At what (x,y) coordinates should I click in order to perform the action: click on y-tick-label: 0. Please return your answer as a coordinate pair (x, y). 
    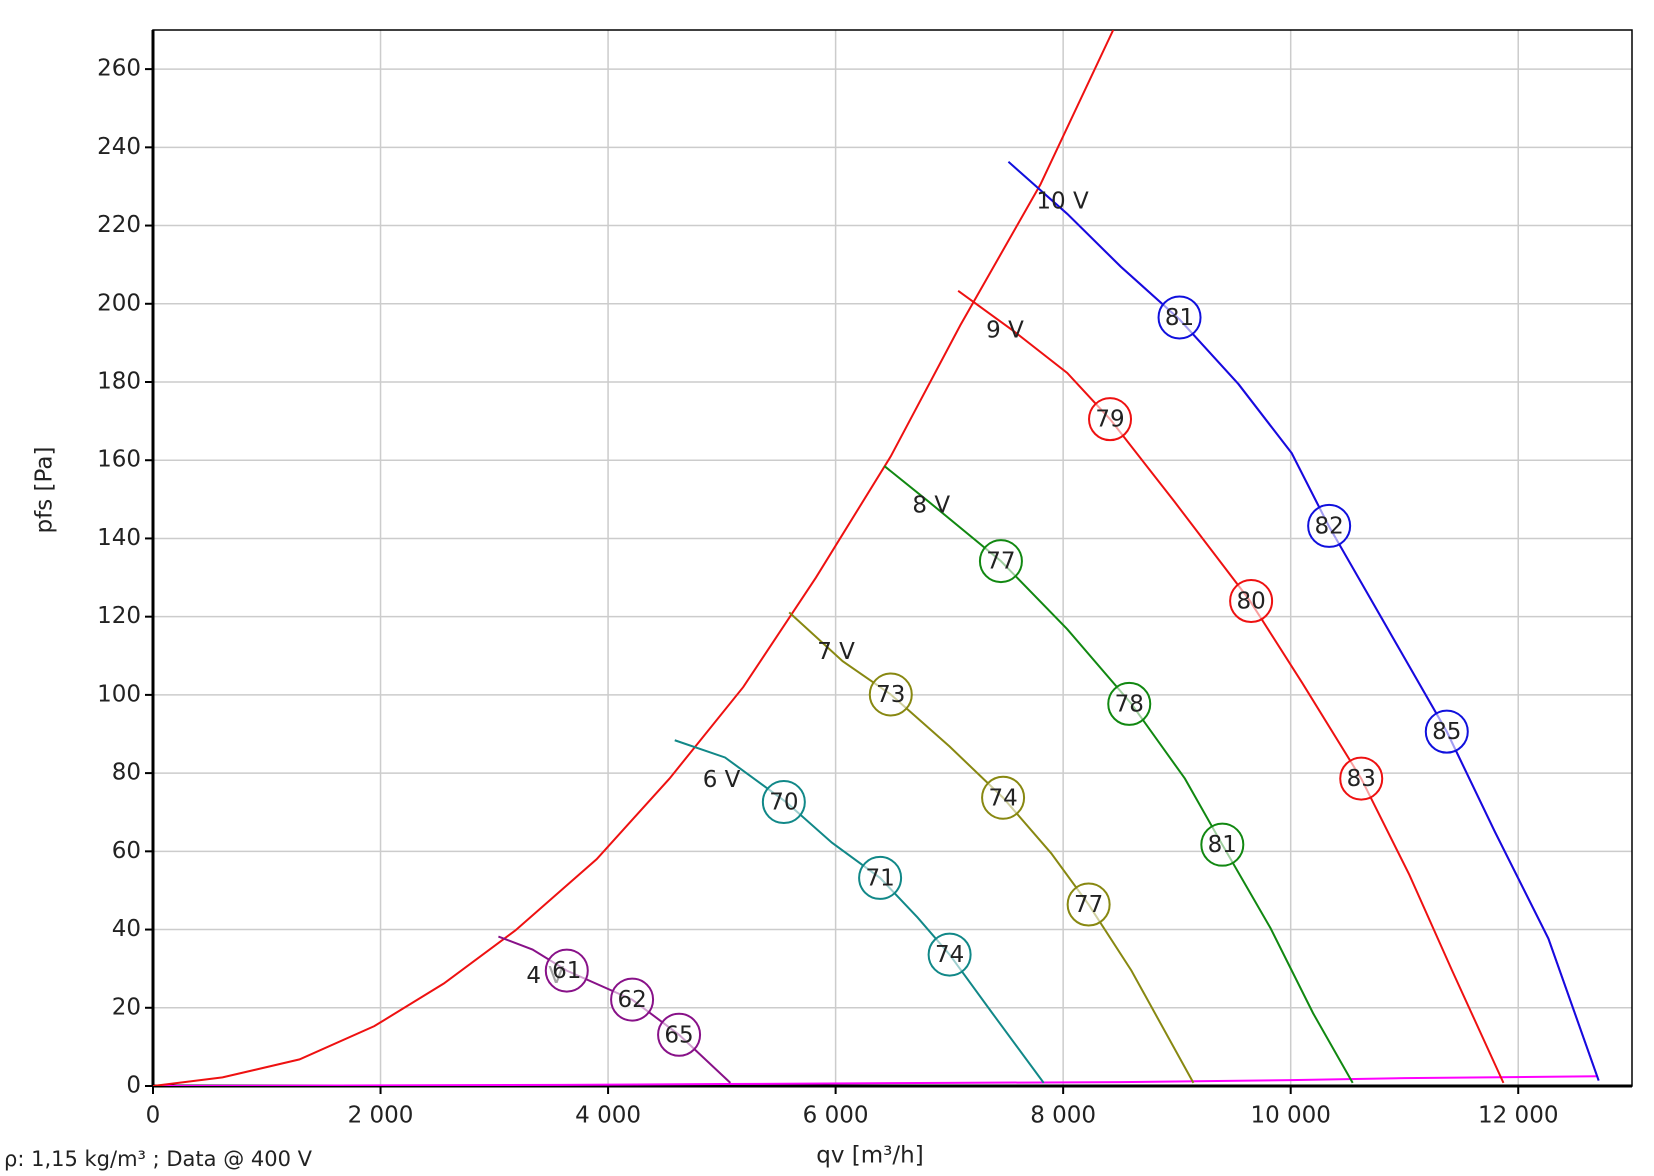
    Looking at the image, I should click on (133, 1086).